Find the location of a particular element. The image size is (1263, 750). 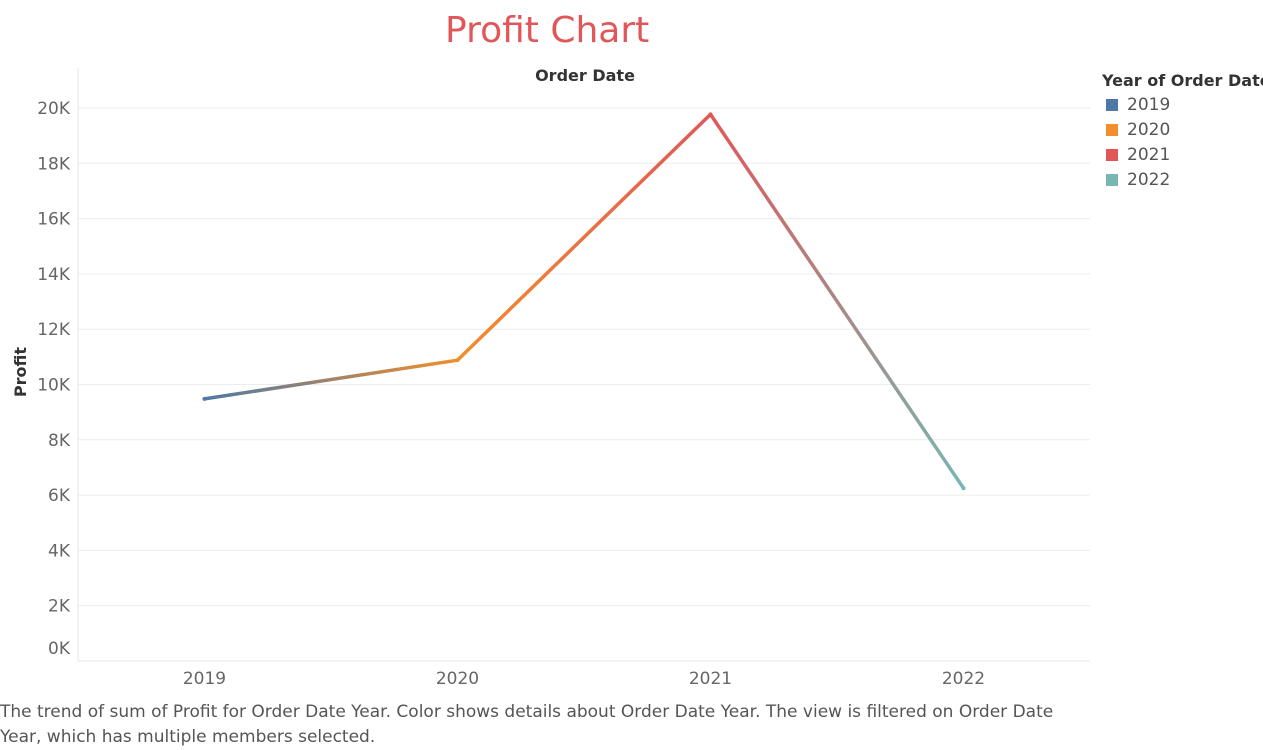

data-point-2020 is located at coordinates (457, 360).